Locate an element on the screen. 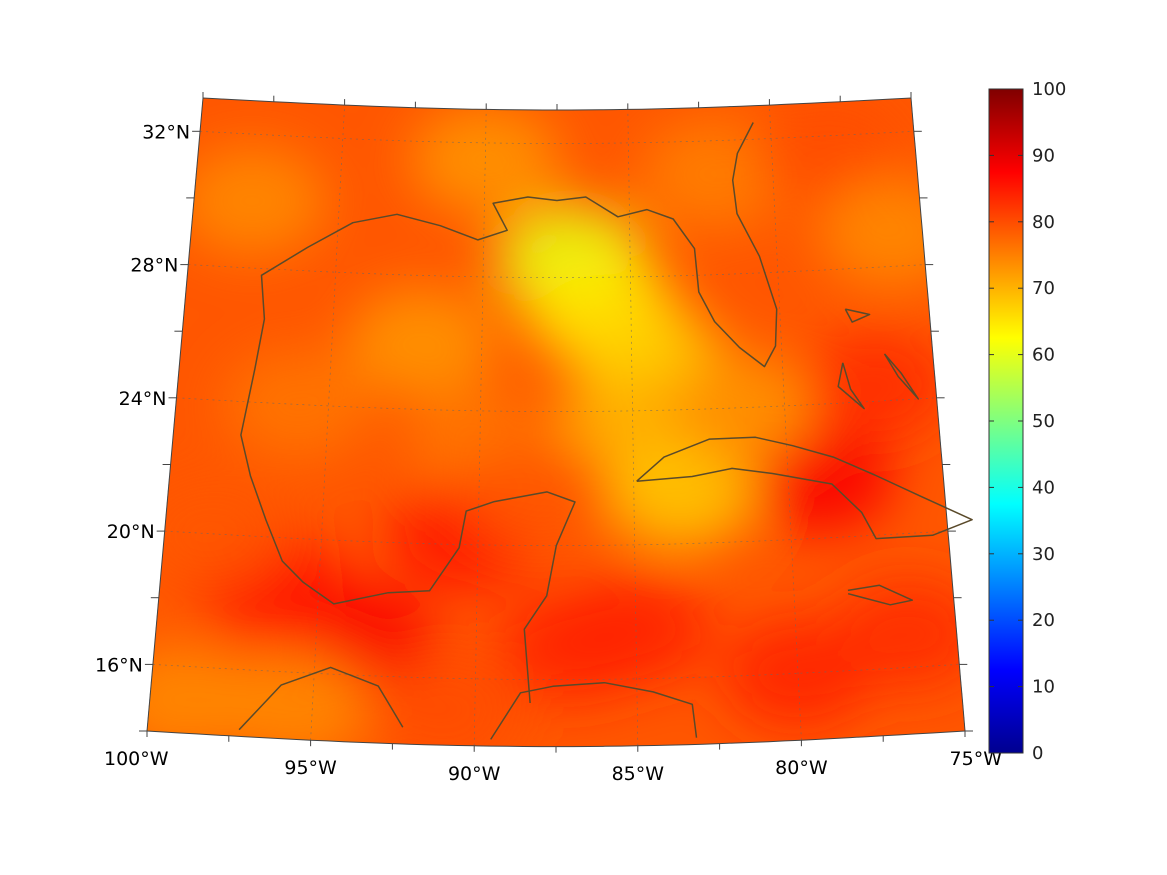 This screenshot has height=875, width=1167. longitude-label: 100°W is located at coordinates (136, 759).